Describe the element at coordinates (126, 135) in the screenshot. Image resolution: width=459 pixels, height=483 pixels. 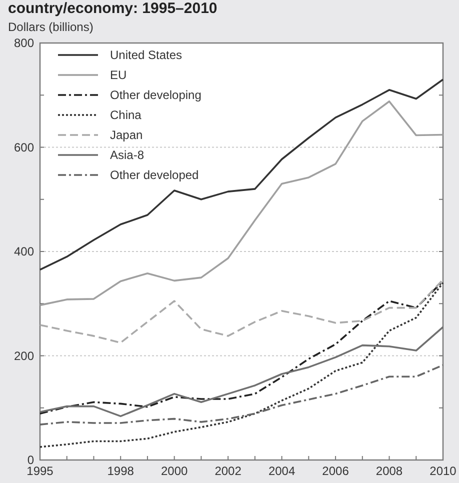
I see `legend-label: Japan` at that location.